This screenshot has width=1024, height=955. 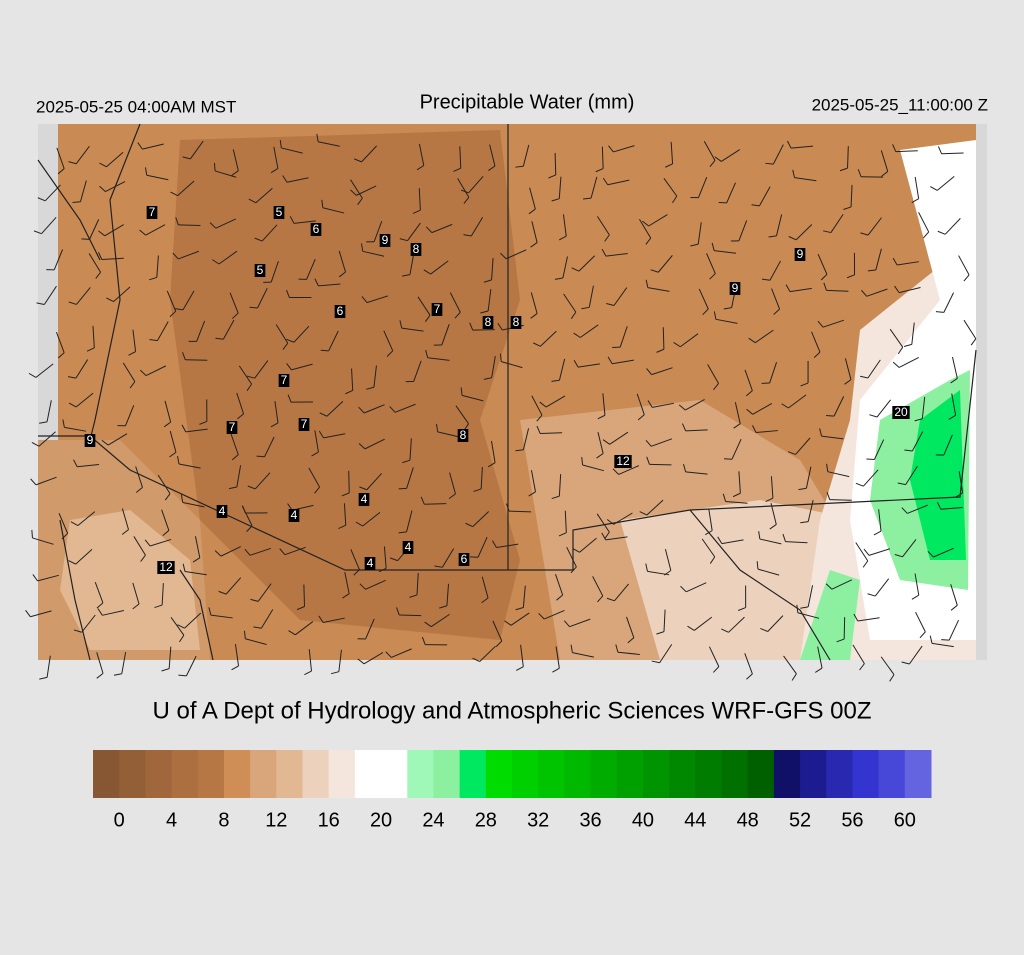 I want to click on colorbar-tick-label: 44, so click(x=695, y=820).